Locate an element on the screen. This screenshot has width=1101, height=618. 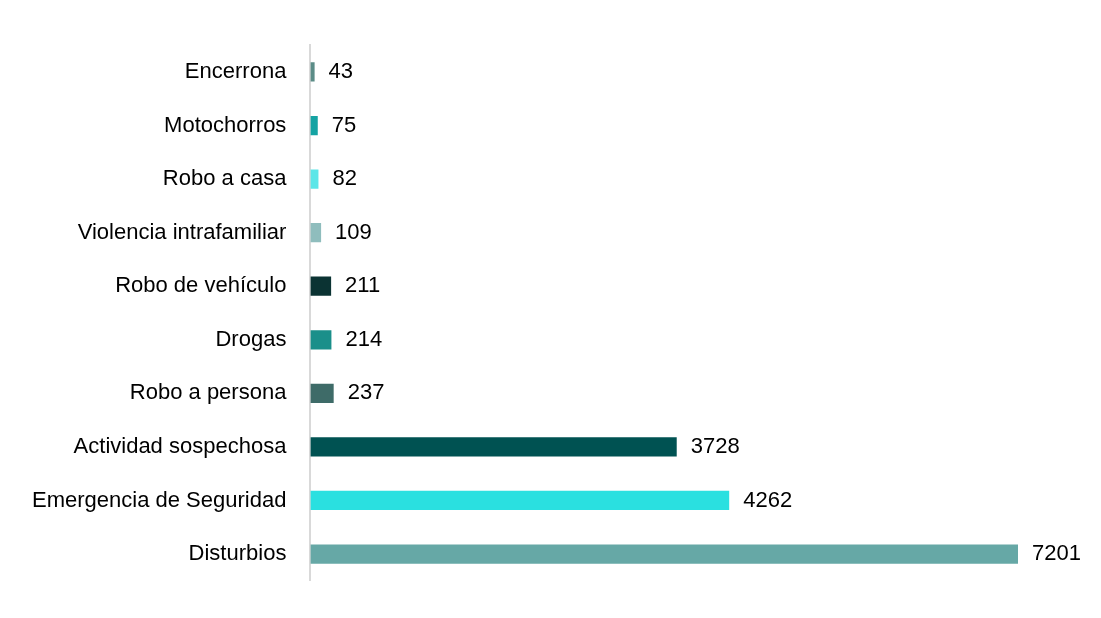
data-label: 3728 is located at coordinates (715, 445).